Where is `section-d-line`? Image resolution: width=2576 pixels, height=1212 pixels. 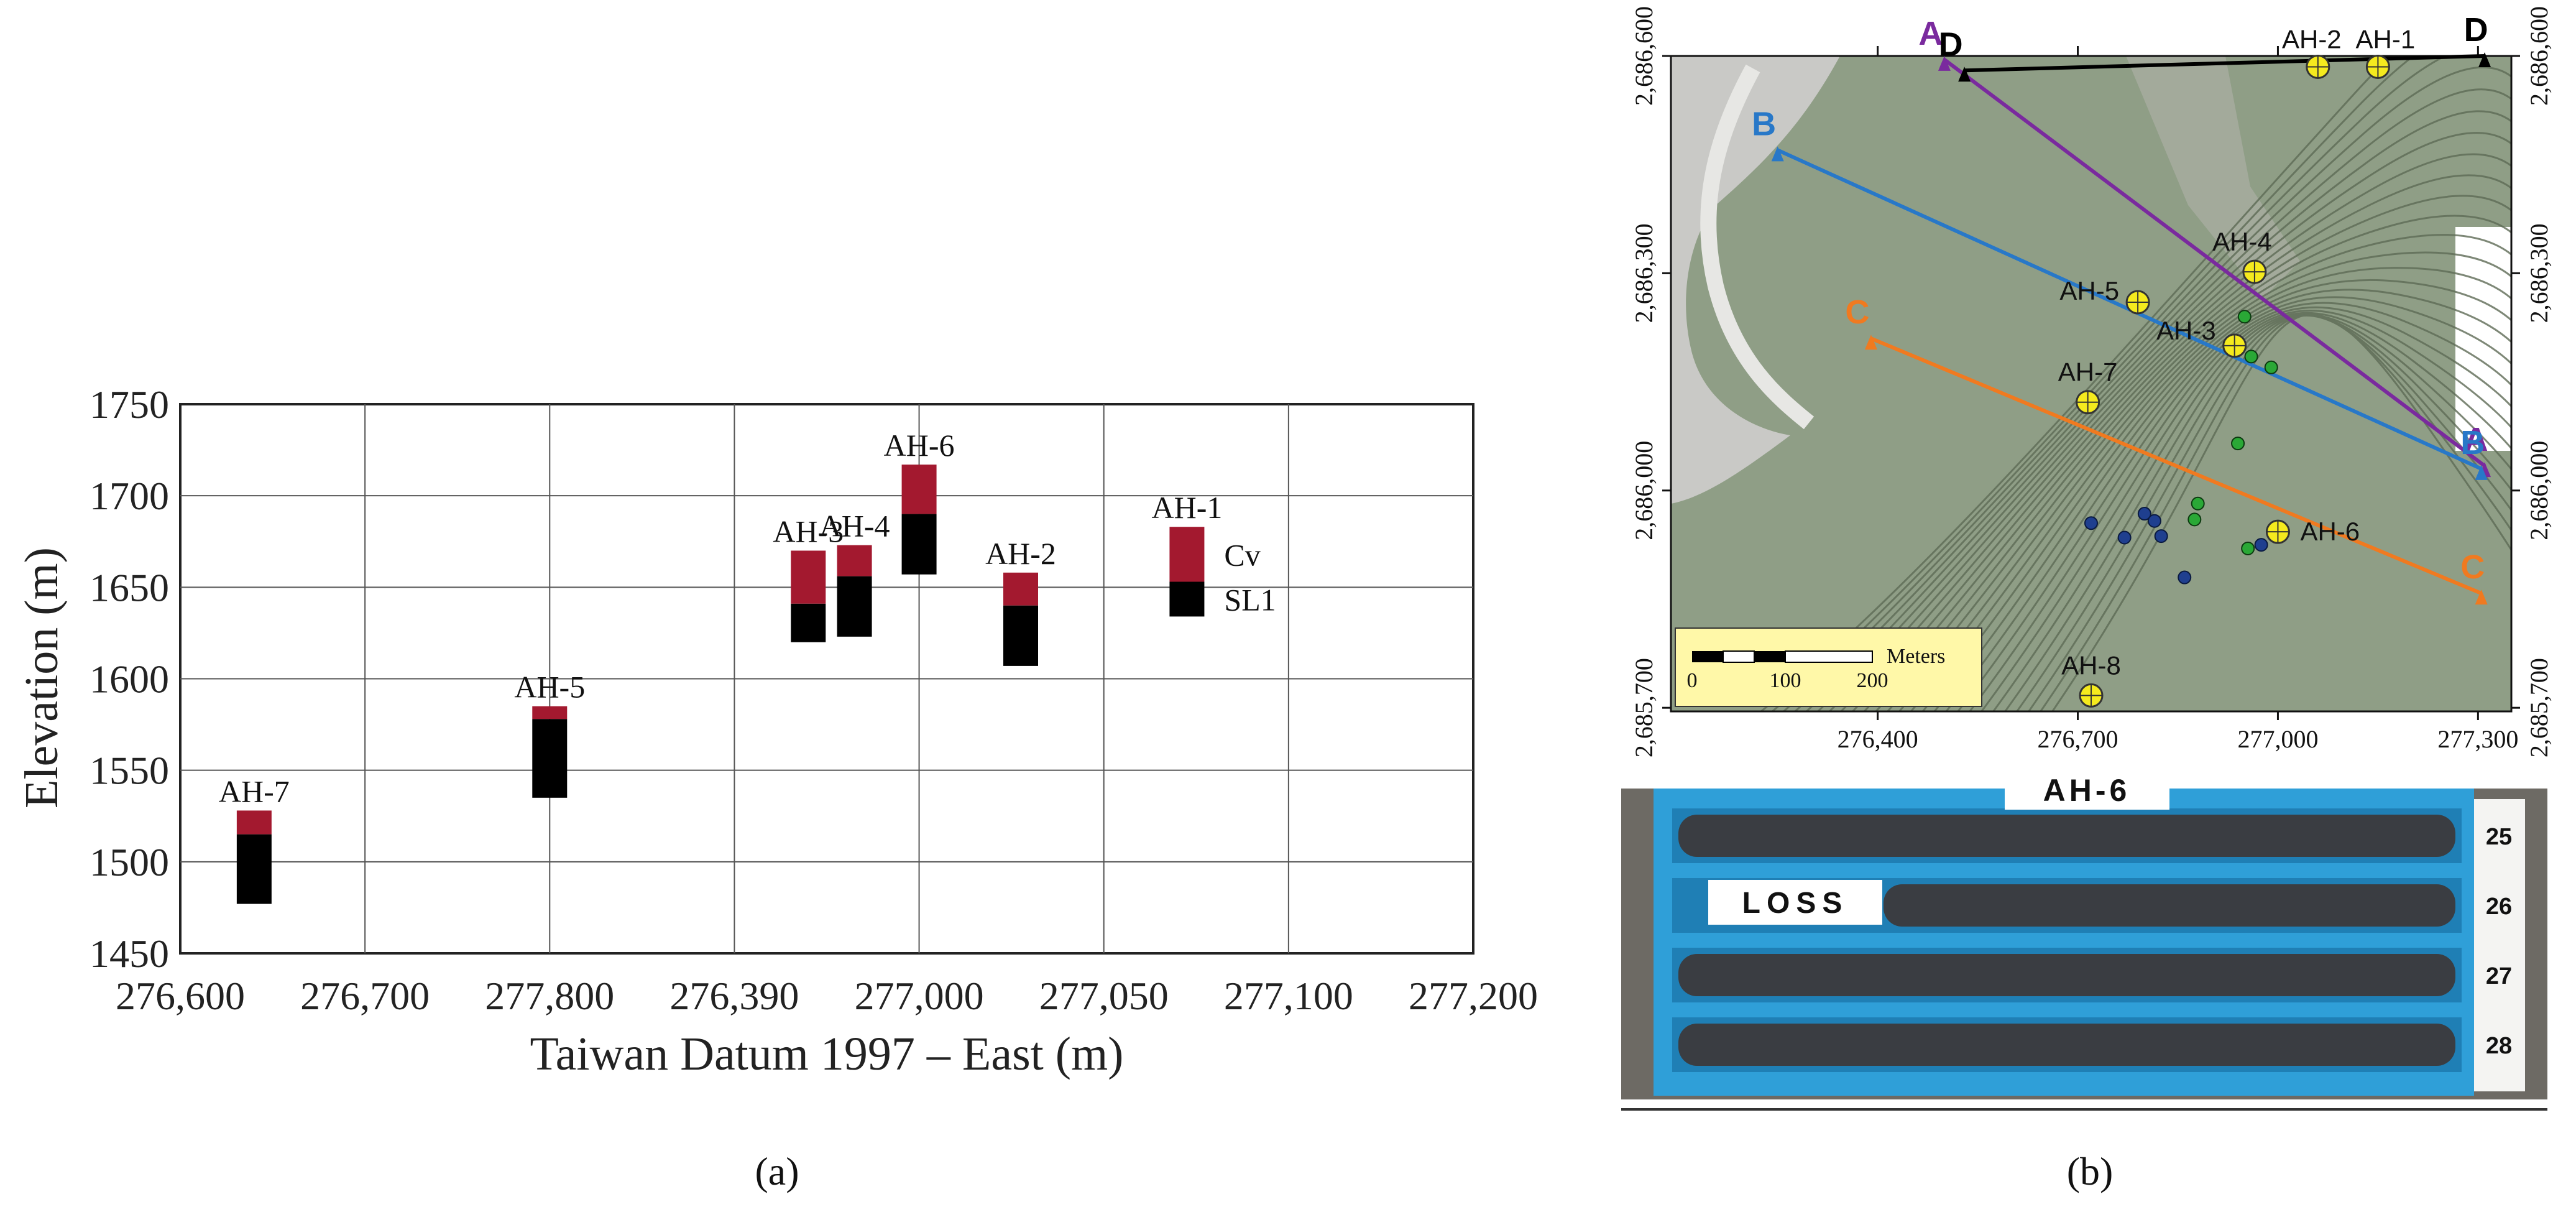
section-d-line is located at coordinates (2224, 63).